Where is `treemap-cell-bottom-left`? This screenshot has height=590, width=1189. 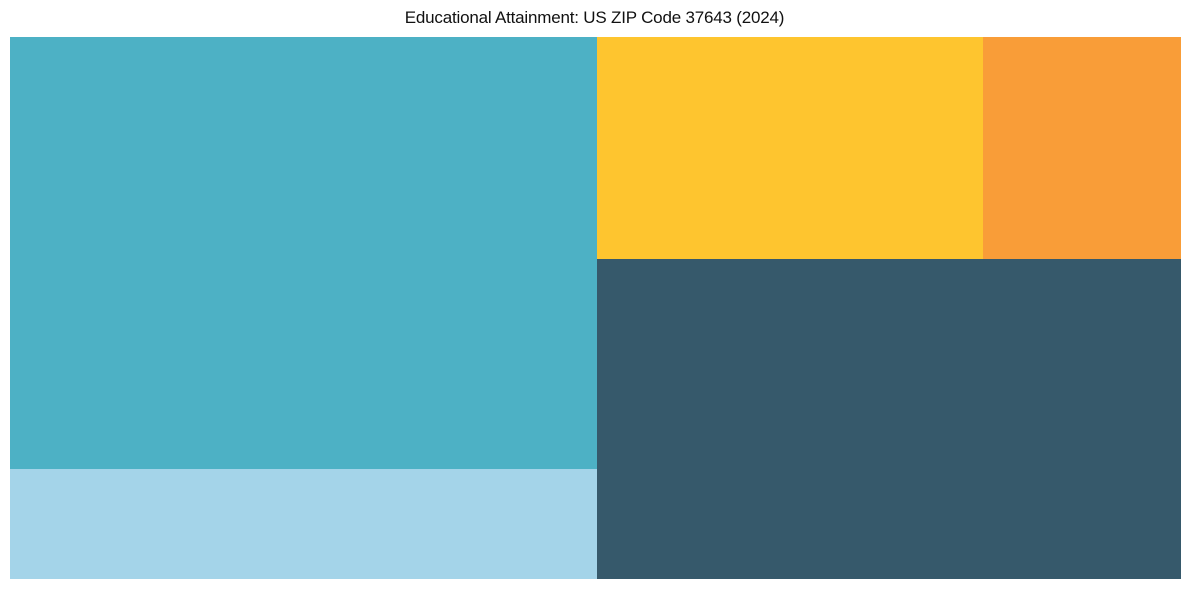 treemap-cell-bottom-left is located at coordinates (303, 524).